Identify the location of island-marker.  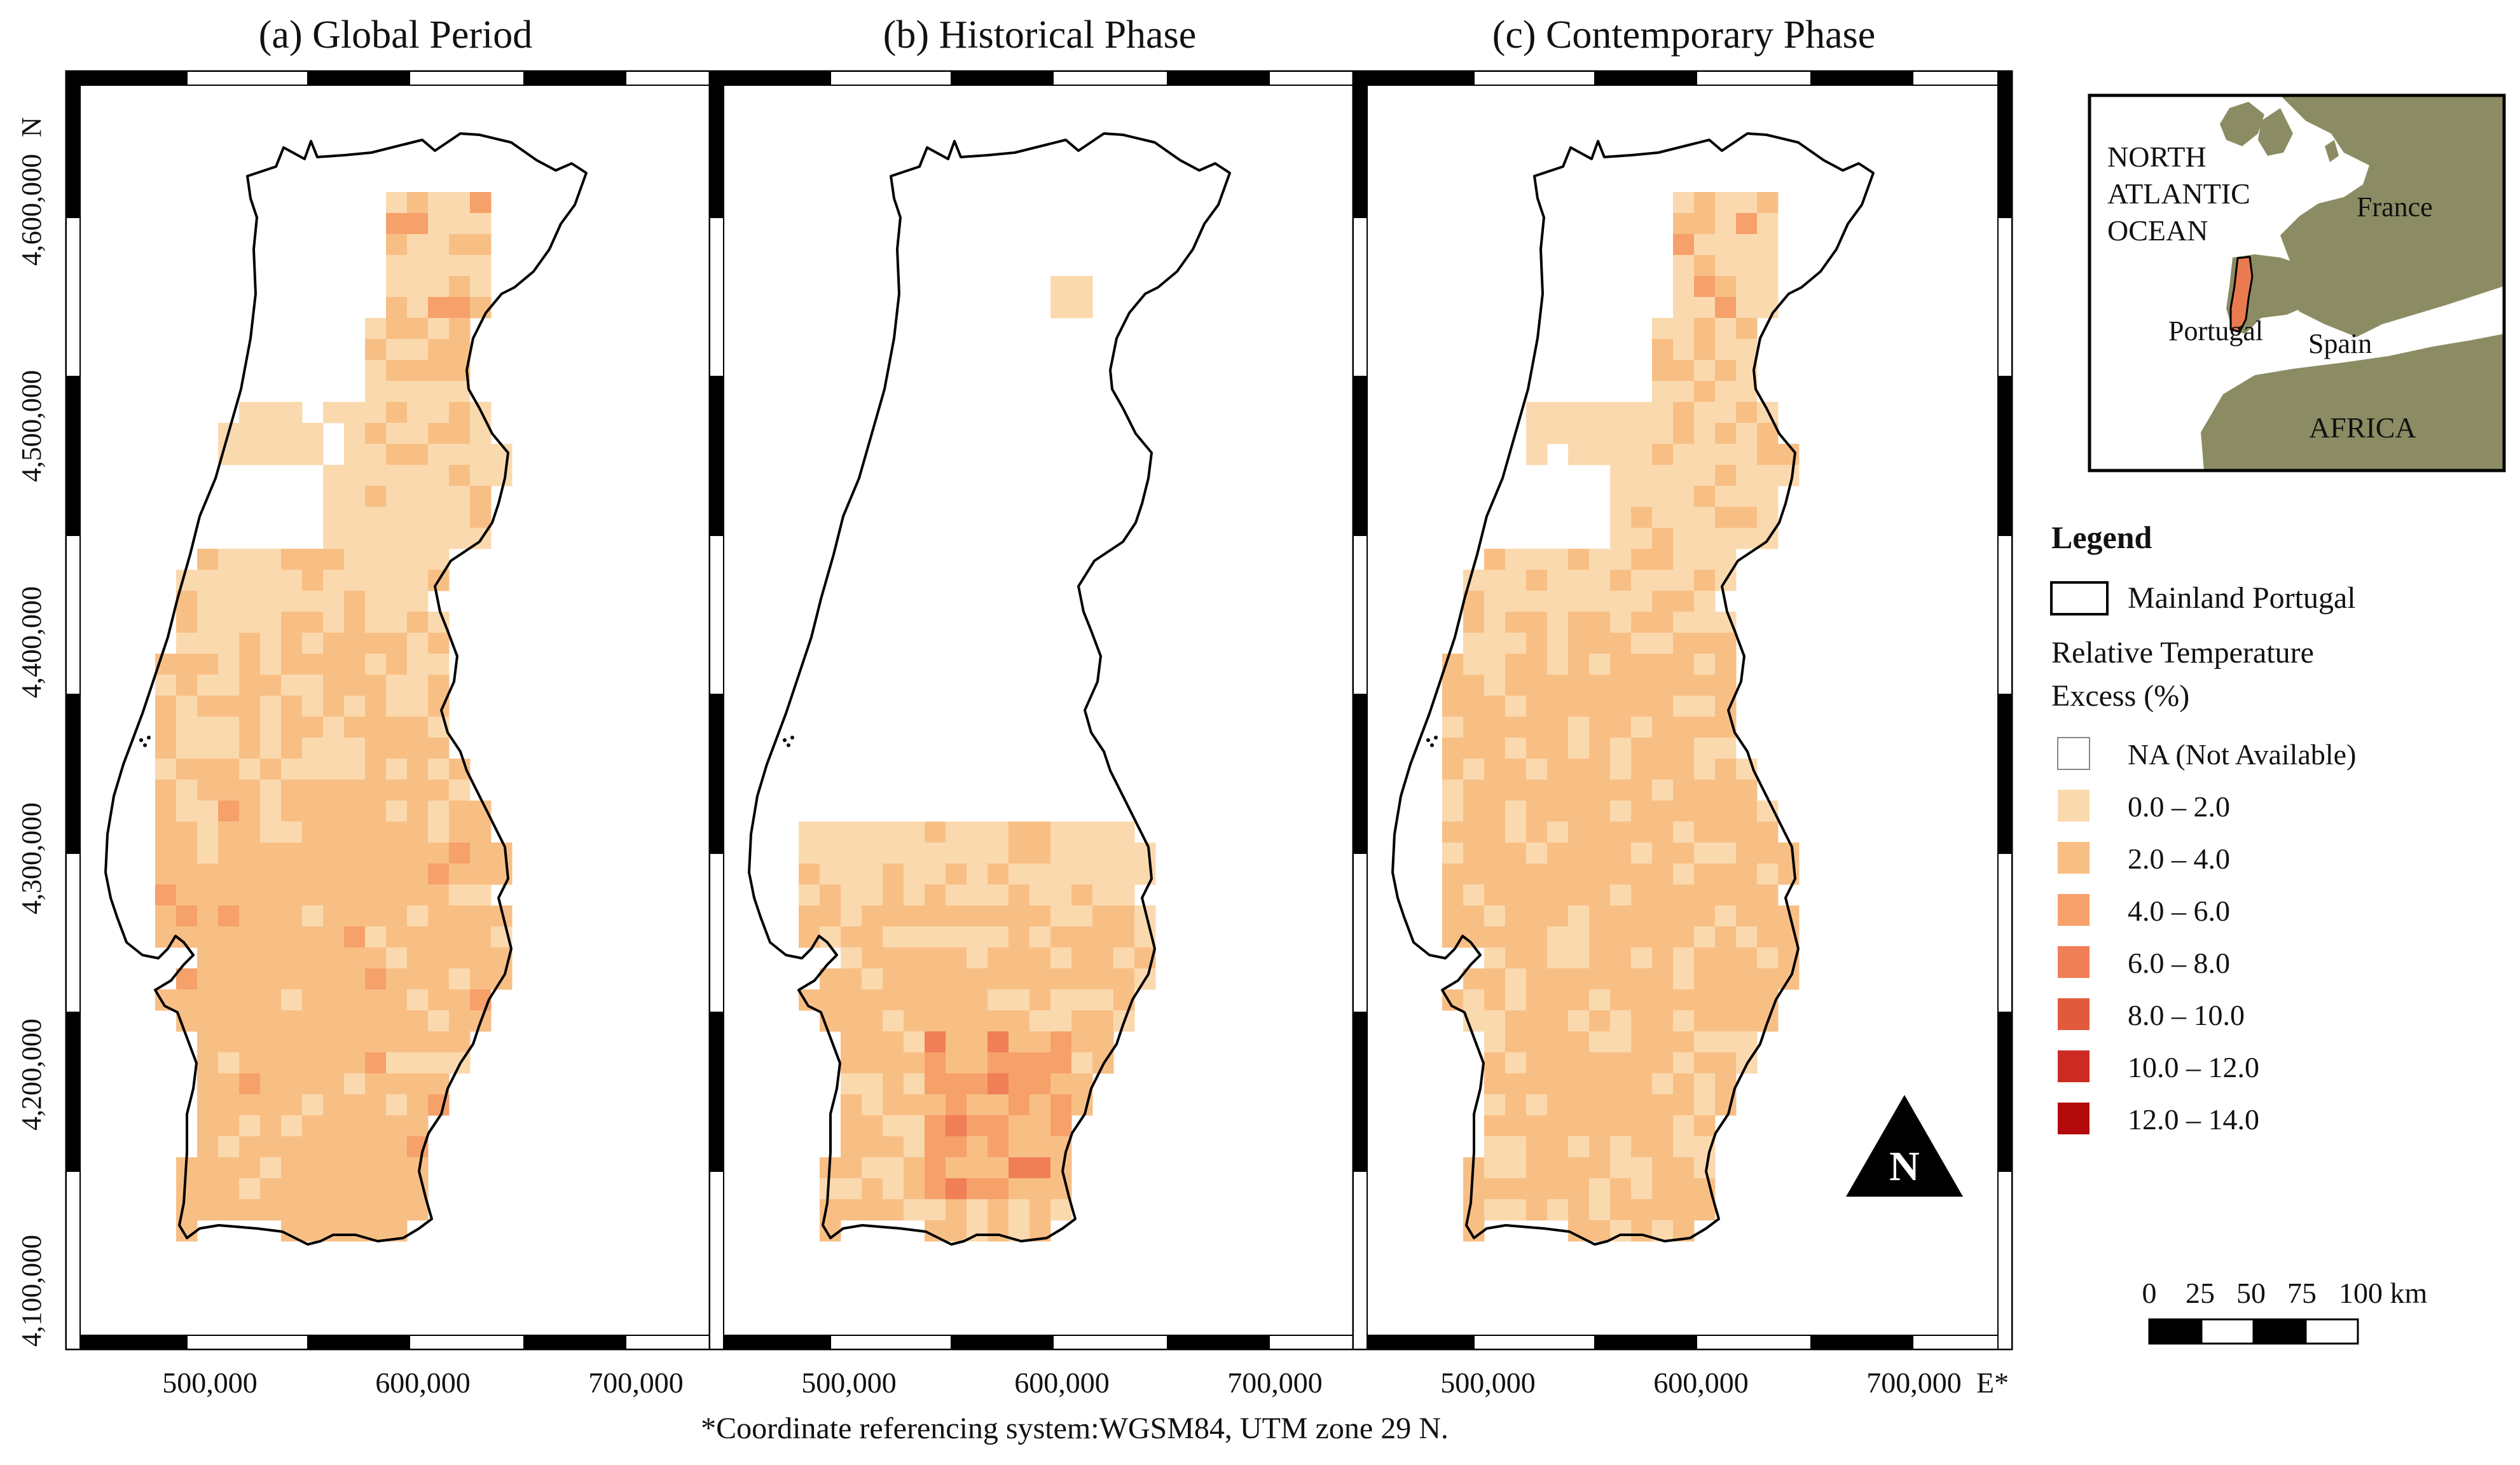
(785, 740).